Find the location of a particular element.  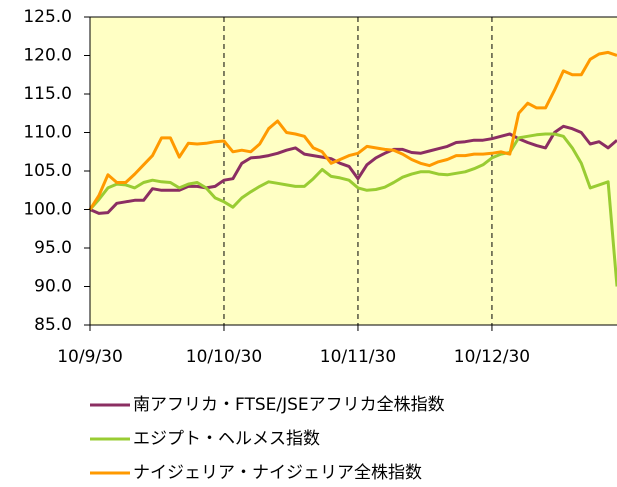

x-tick-label: 10/9/30 is located at coordinates (90, 357).